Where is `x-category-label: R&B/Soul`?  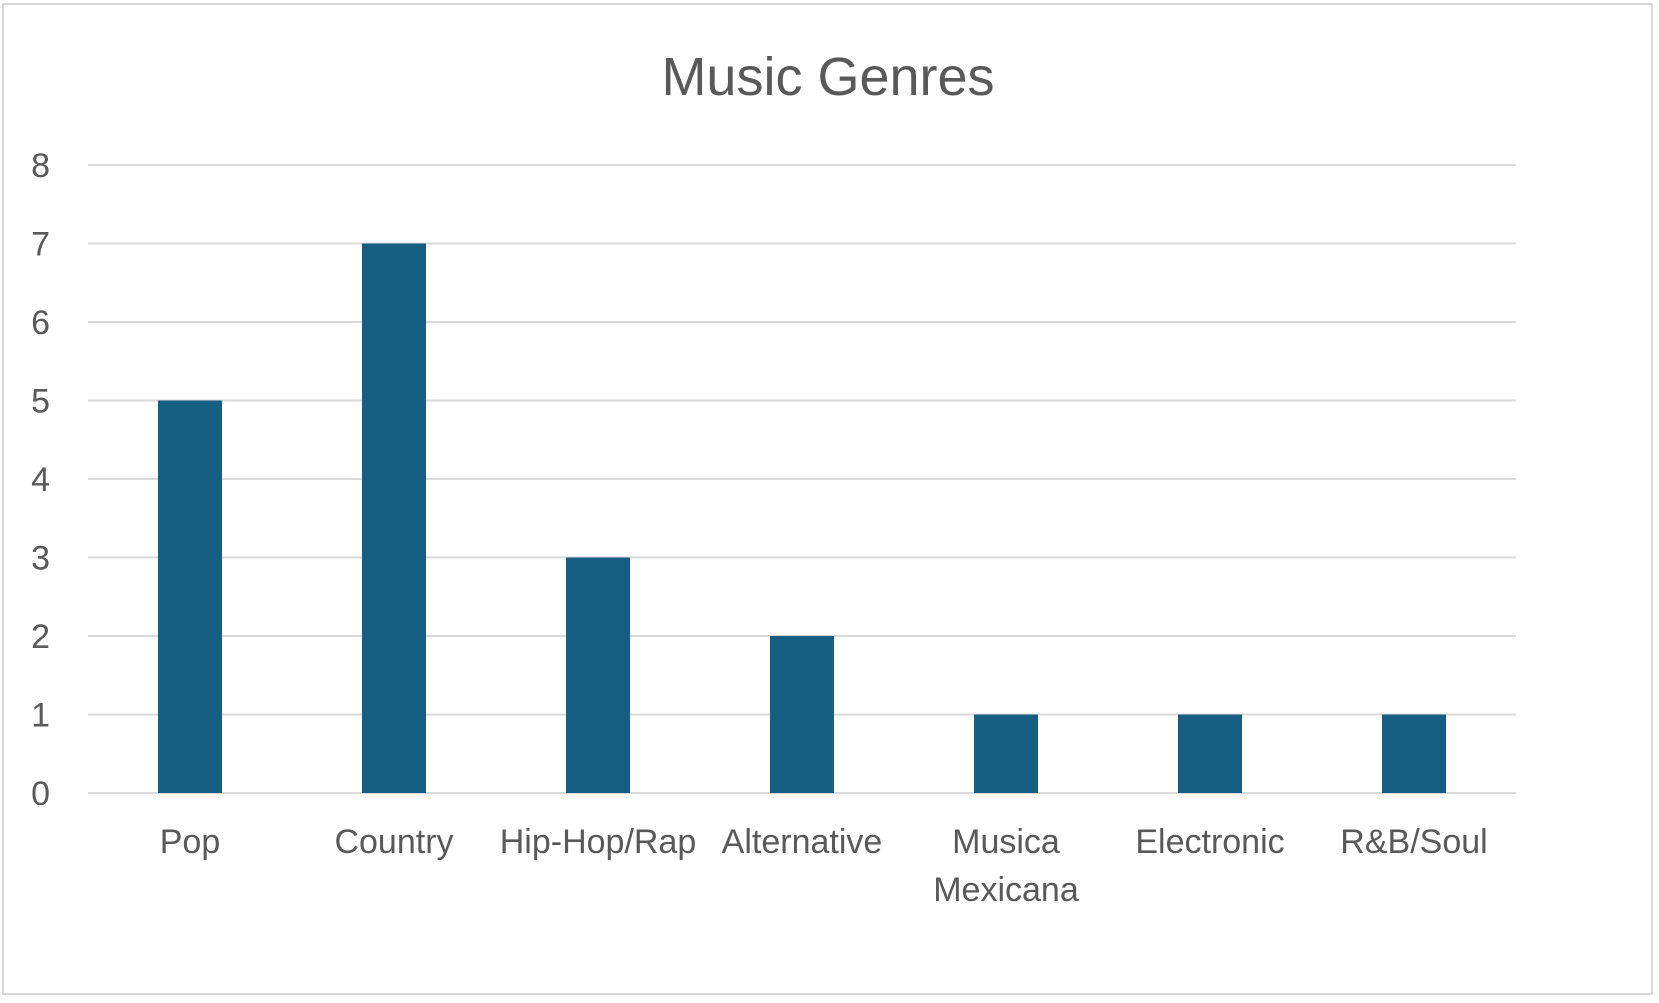
x-category-label: R&B/Soul is located at coordinates (1413, 842).